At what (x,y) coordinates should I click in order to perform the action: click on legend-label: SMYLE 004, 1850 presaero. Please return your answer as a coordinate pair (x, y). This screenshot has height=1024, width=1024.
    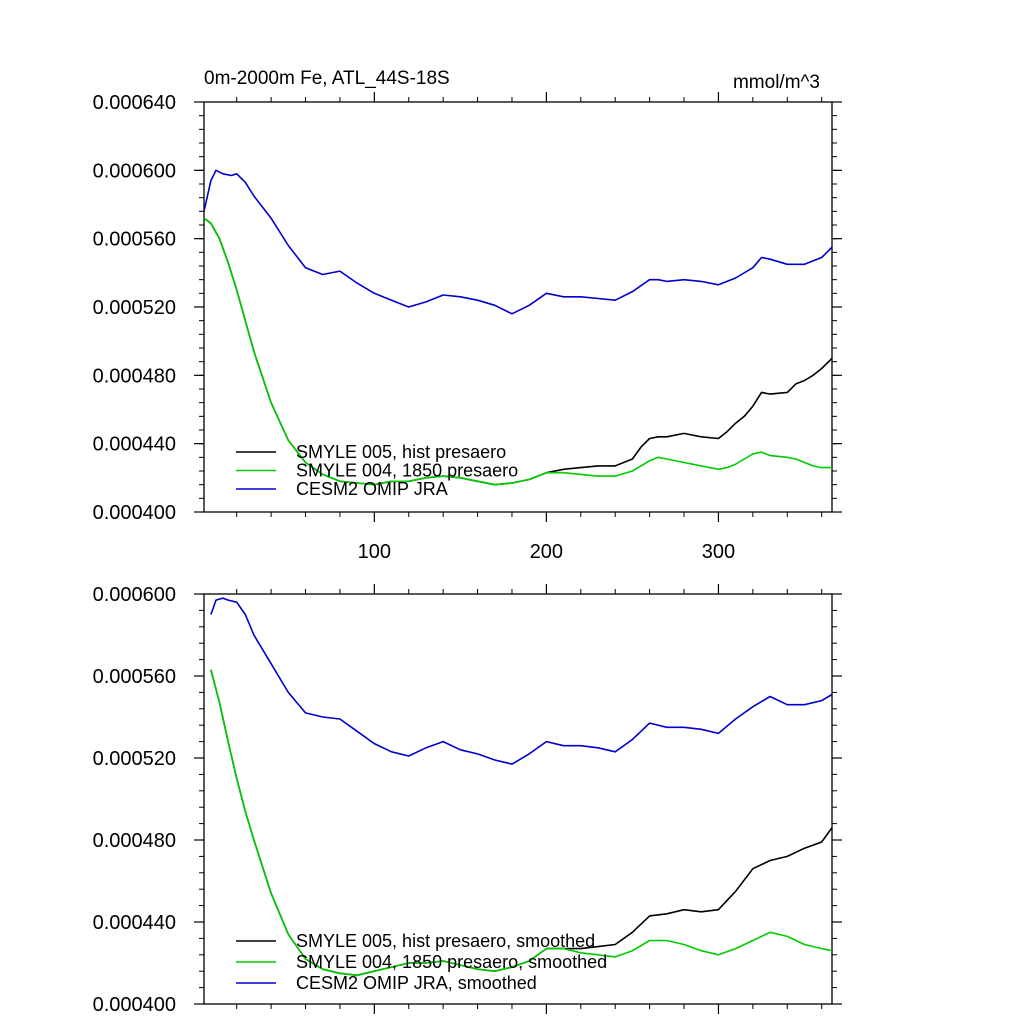
    Looking at the image, I should click on (407, 471).